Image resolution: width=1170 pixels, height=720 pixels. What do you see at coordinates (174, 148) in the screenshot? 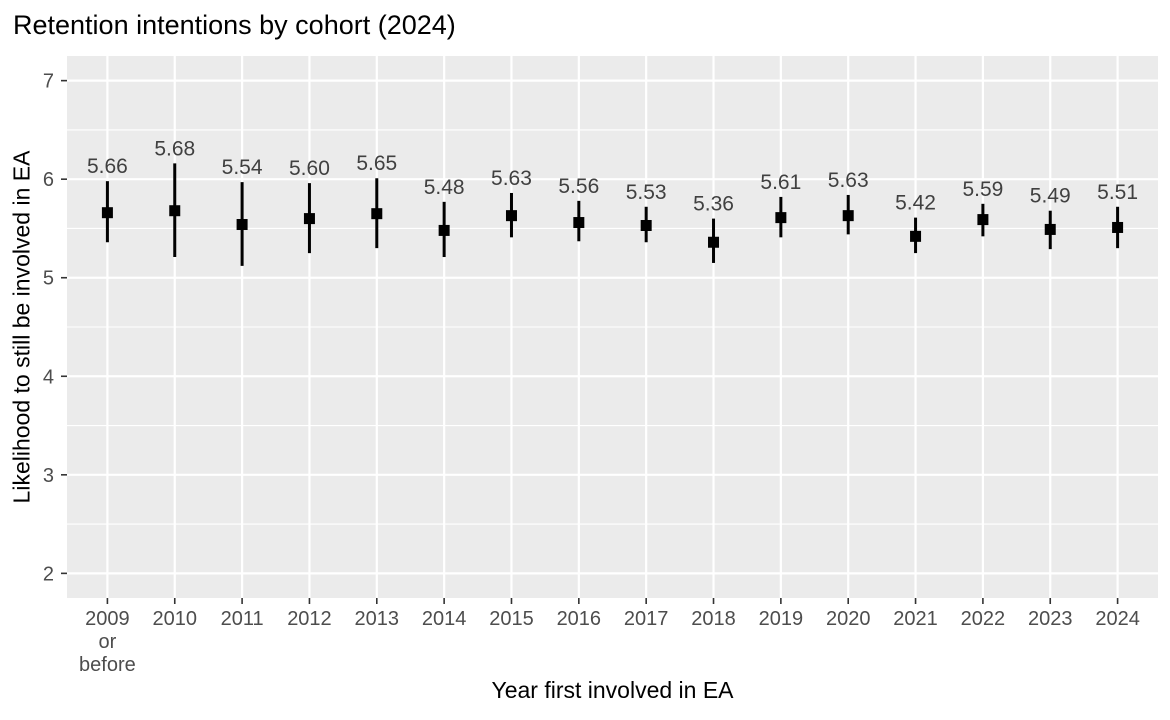
I see `value-label: 5.68` at bounding box center [174, 148].